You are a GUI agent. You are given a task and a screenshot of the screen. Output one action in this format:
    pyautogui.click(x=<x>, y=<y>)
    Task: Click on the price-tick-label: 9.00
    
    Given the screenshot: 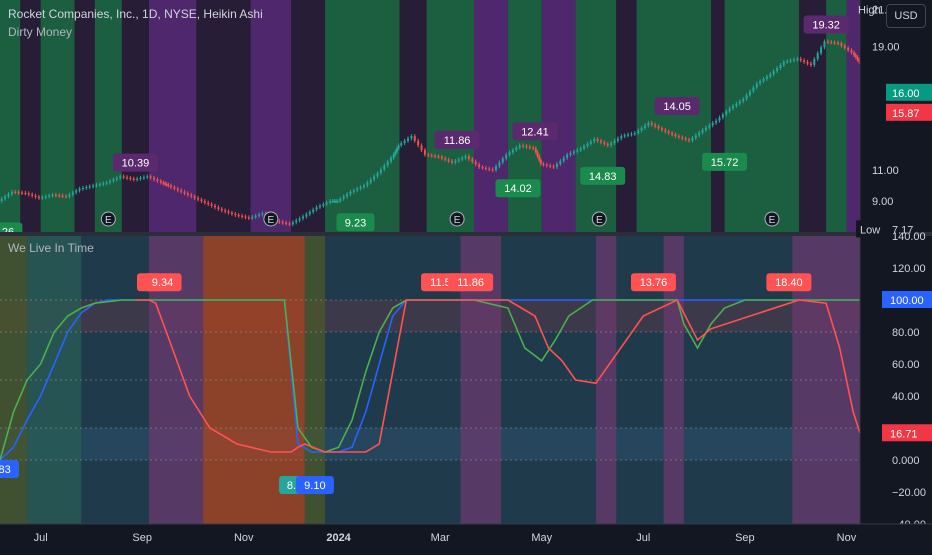 What is the action you would take?
    pyautogui.click(x=882, y=202)
    